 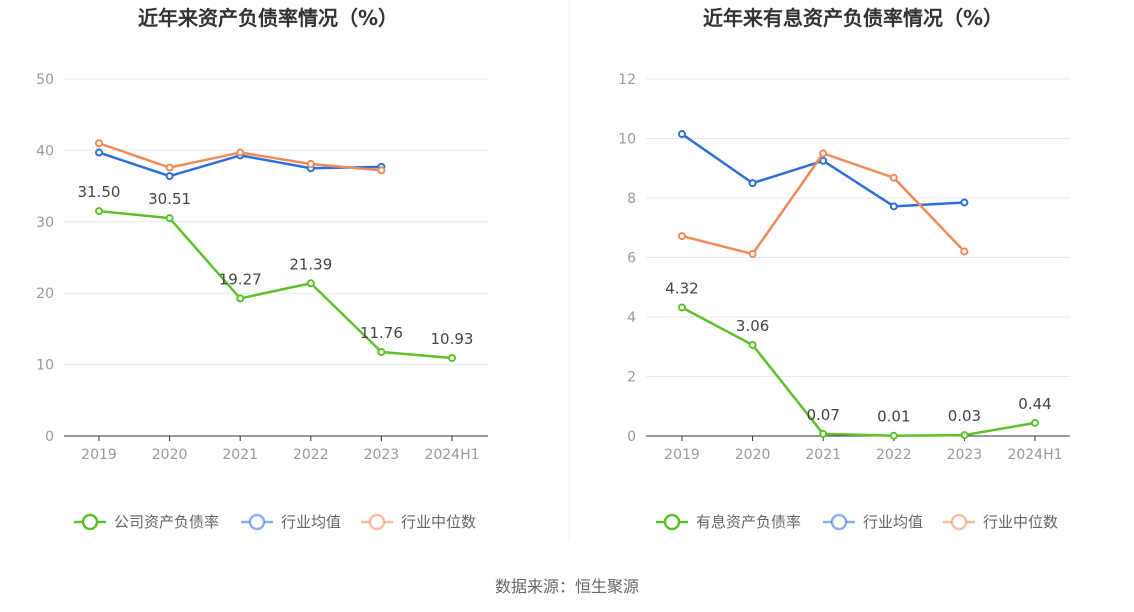 What do you see at coordinates (681, 288) in the screenshot?
I see `data-label: 4.32` at bounding box center [681, 288].